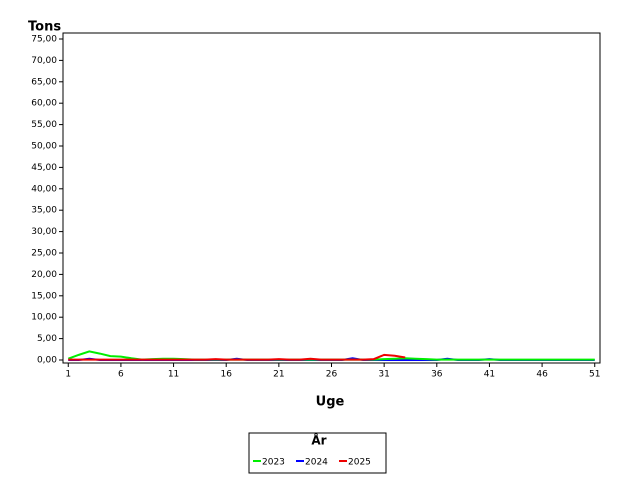 The image size is (640, 480). I want to click on x-tick-label: 51, so click(594, 375).